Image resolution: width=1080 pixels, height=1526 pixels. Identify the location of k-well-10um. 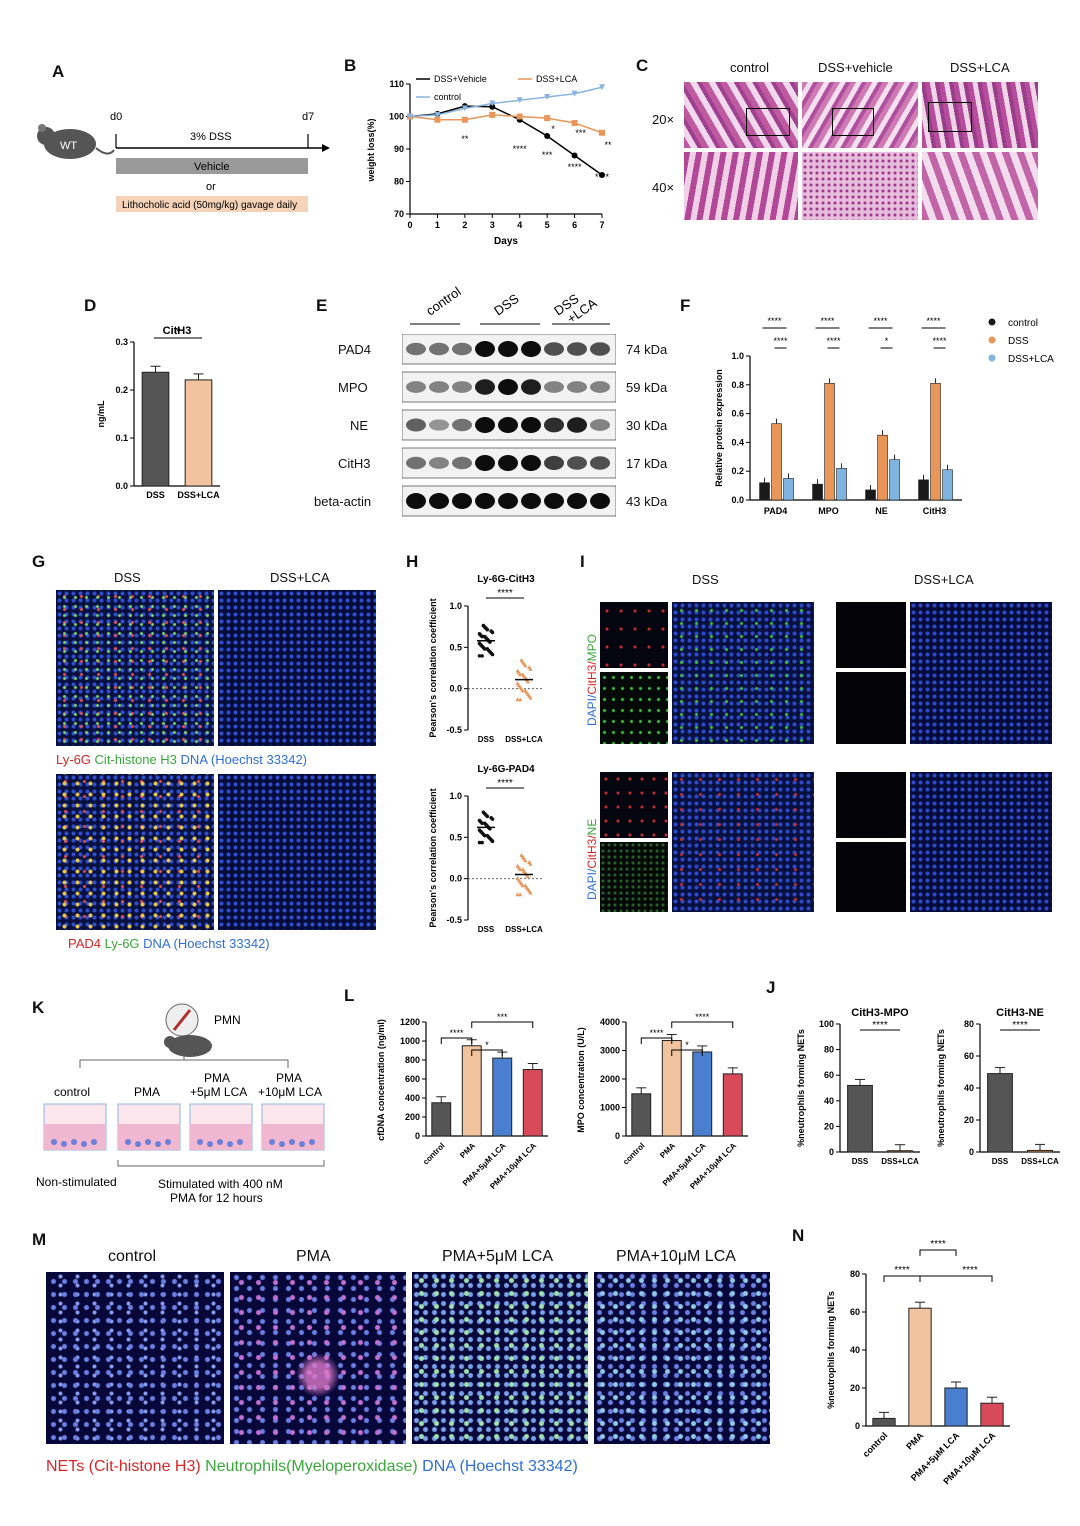
(293, 1127).